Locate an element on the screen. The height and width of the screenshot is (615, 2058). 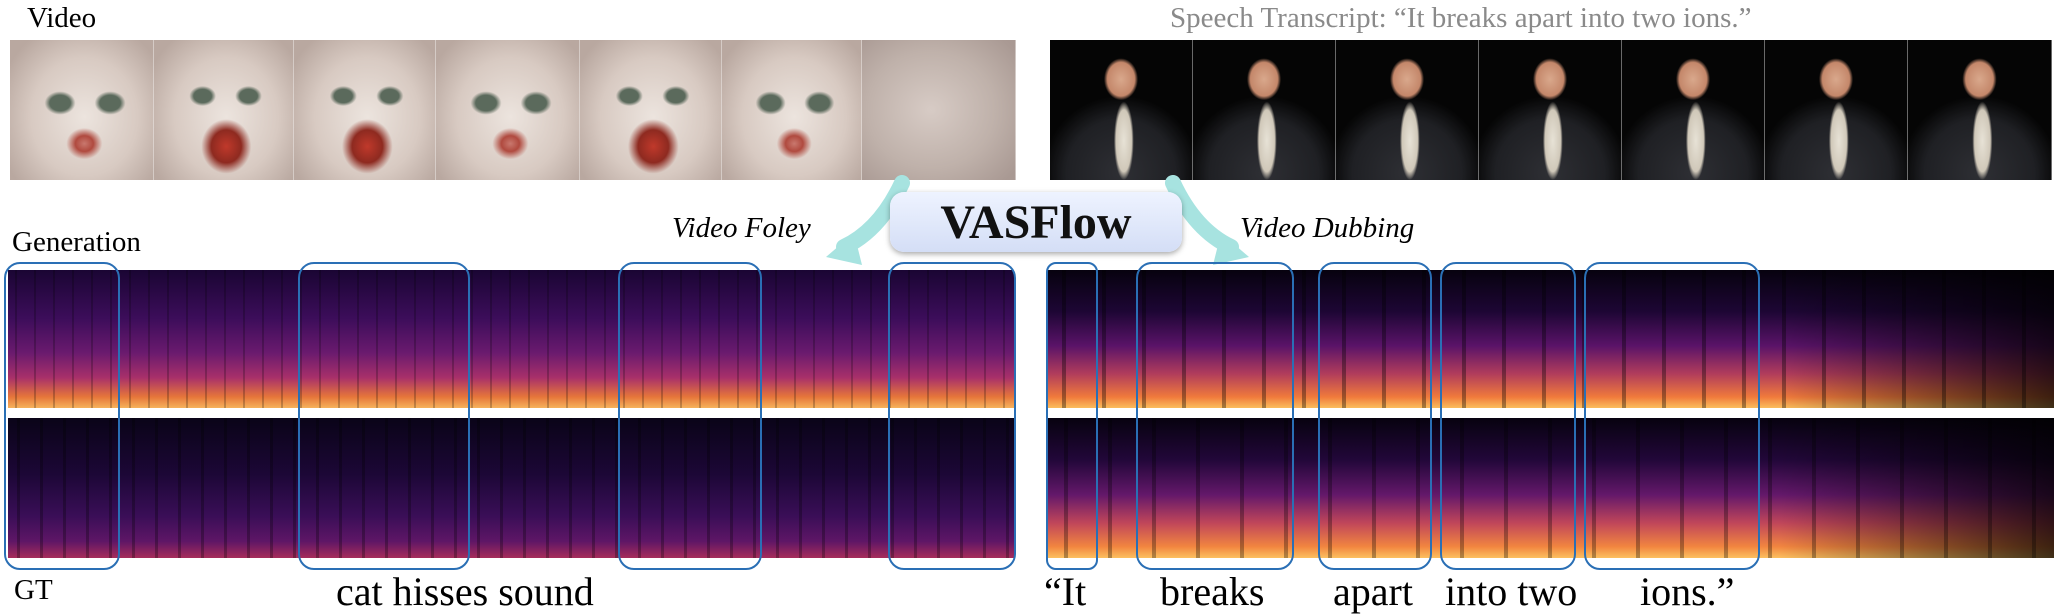
dubbing-word: breaks is located at coordinates (1212, 591).